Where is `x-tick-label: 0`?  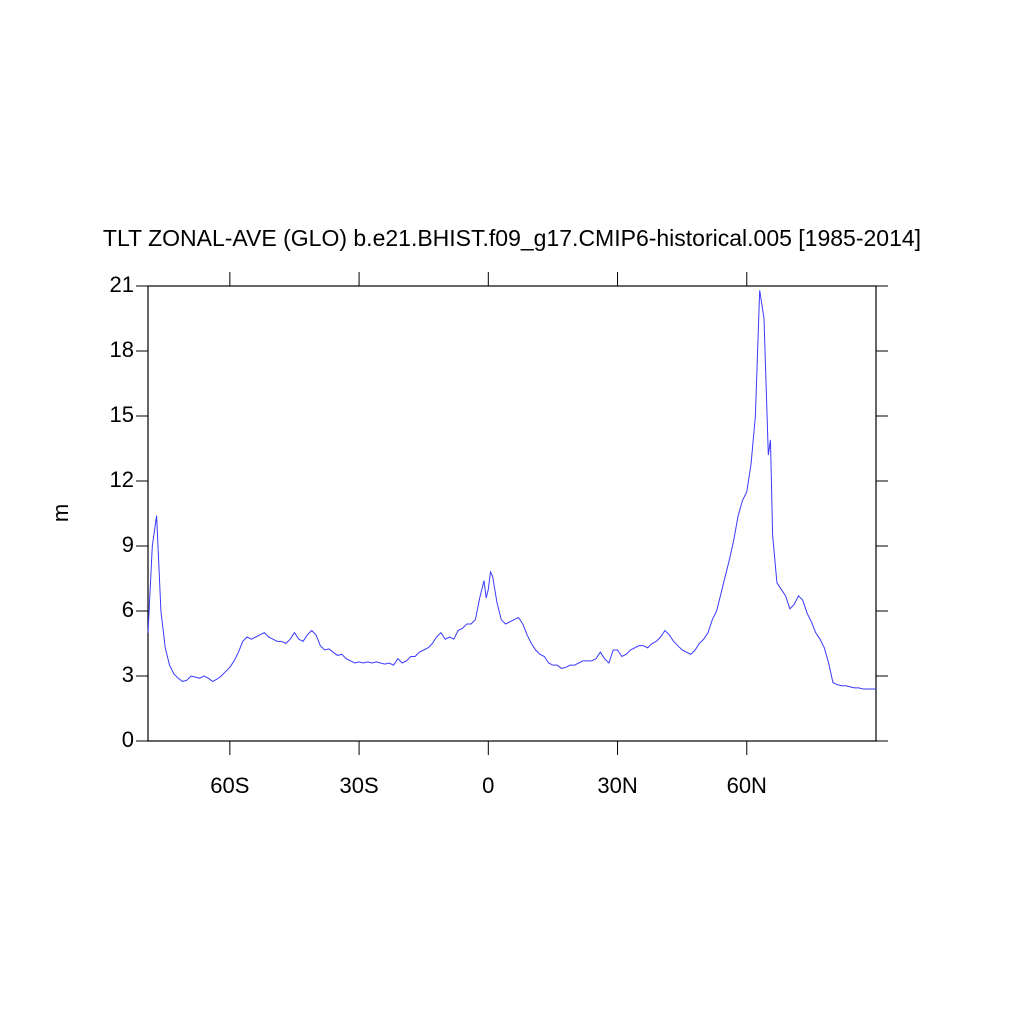
x-tick-label: 0 is located at coordinates (488, 785).